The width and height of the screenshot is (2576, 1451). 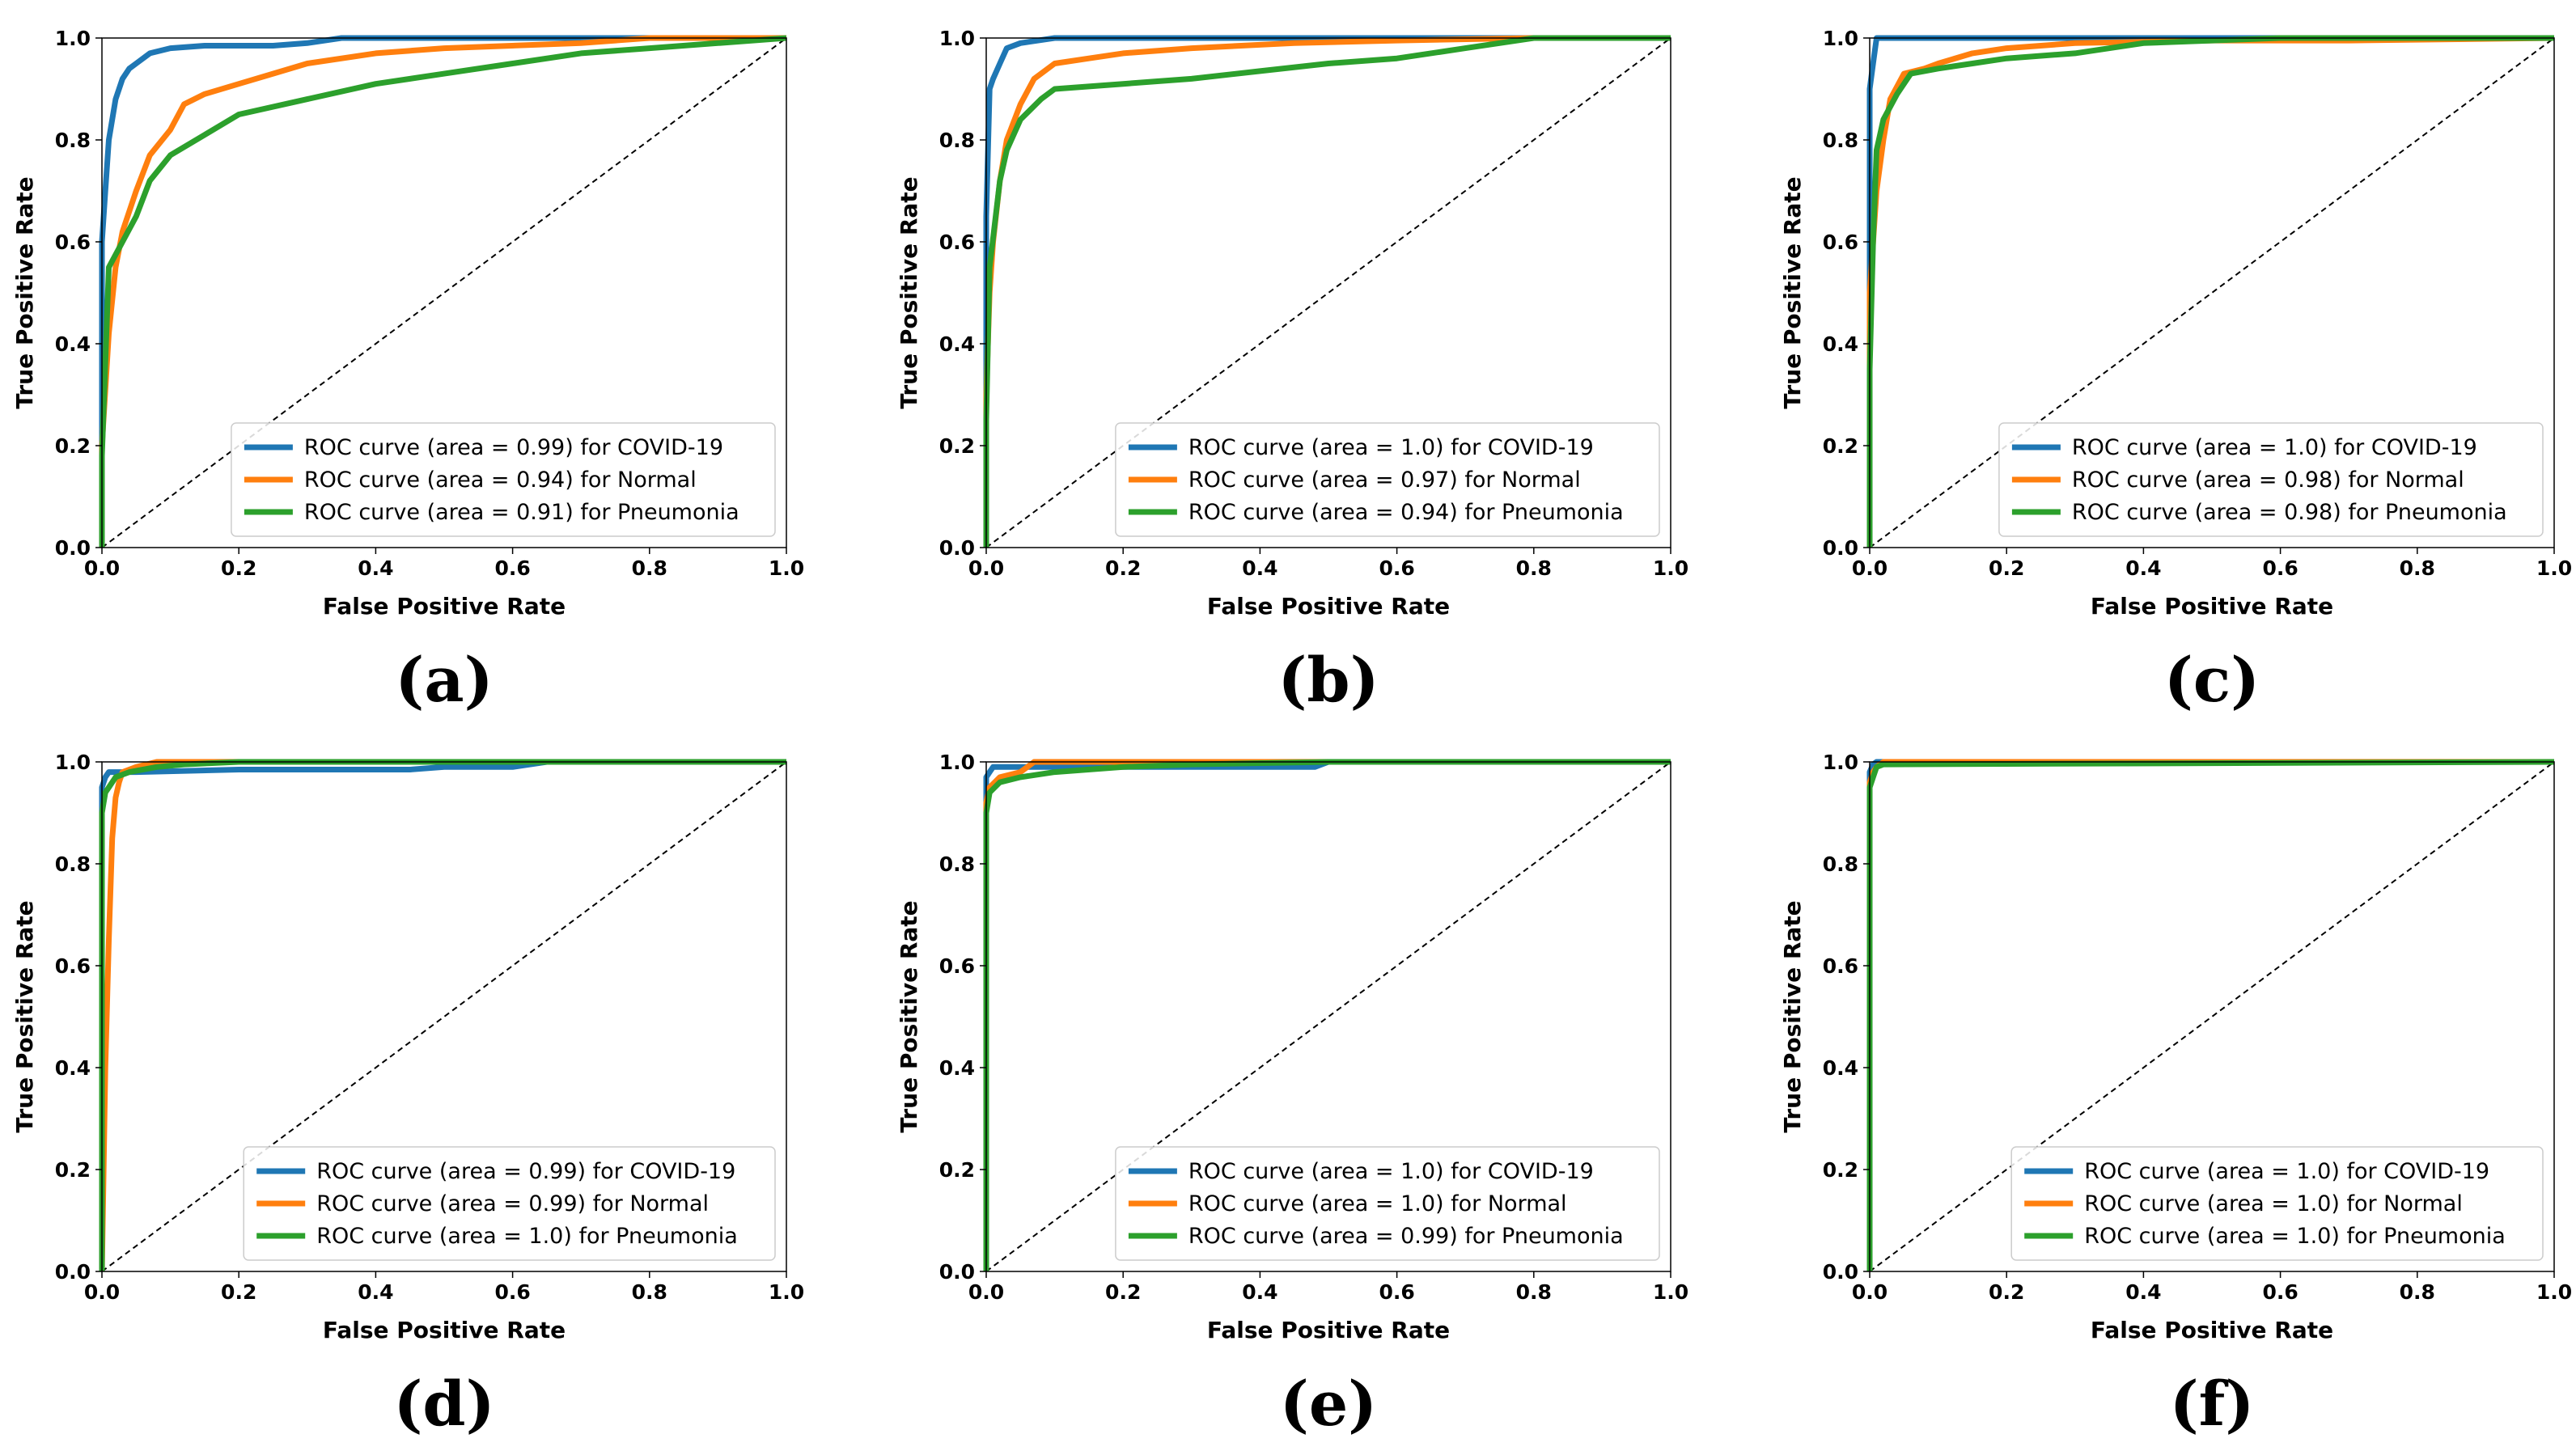 What do you see at coordinates (2212, 1404) in the screenshot?
I see `panel-label: (f)` at bounding box center [2212, 1404].